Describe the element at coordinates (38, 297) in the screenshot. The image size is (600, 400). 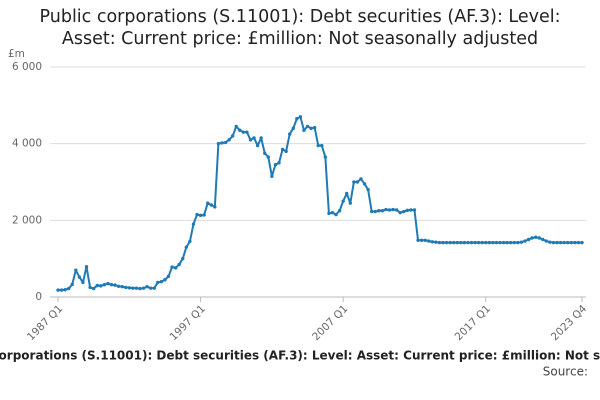
I see `y-tick-label: 0` at that location.